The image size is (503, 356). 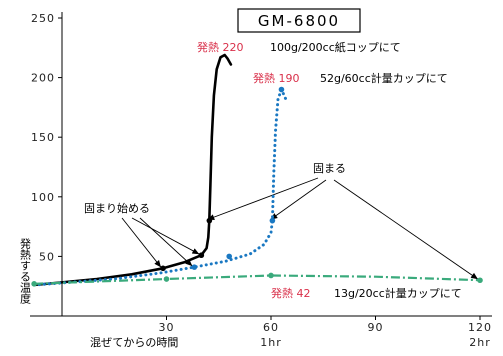 I want to click on x-axis-label: 混ぜてからの時間, so click(x=134, y=342).